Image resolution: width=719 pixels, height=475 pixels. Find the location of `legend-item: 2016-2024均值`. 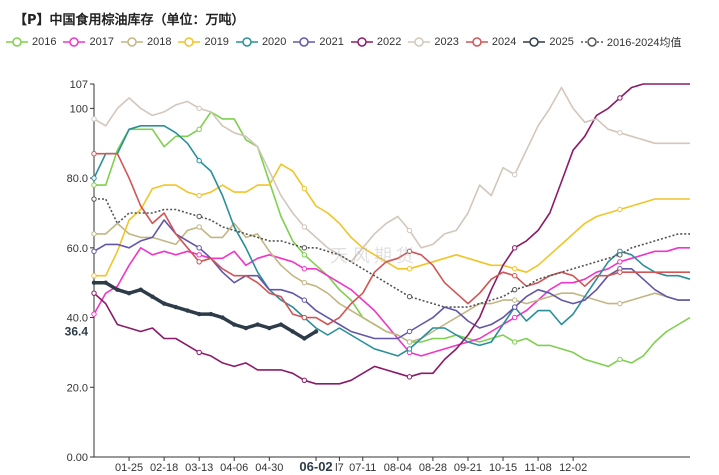

legend-item: 2016-2024均值 is located at coordinates (631, 42).